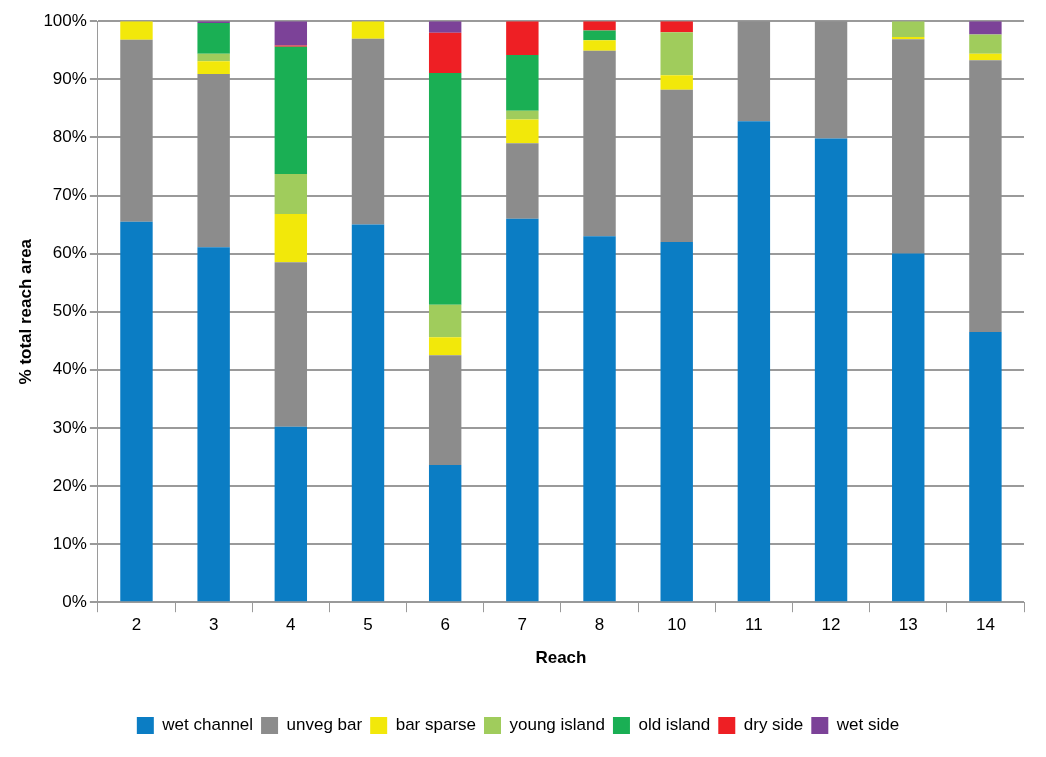 The image size is (1046, 757). I want to click on y-tick-label: 60%, so click(69, 253).